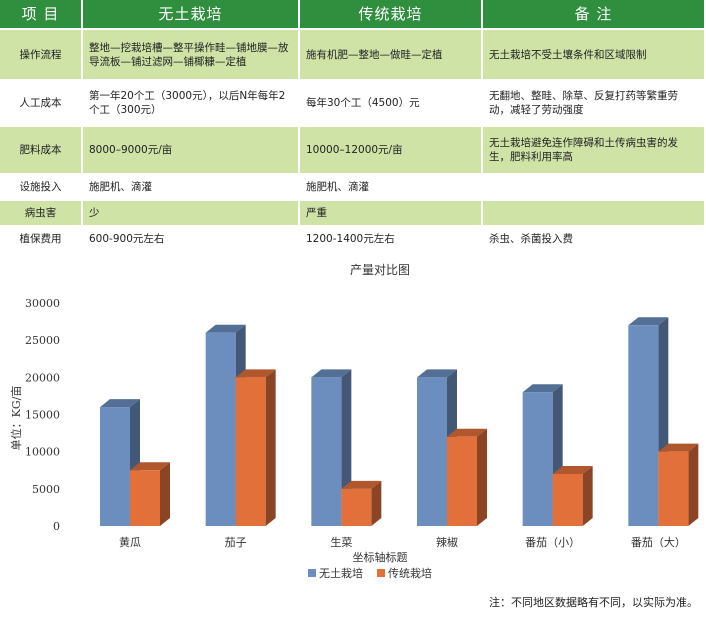 The height and width of the screenshot is (618, 706). I want to click on legend-swatch-soilless, so click(312, 573).